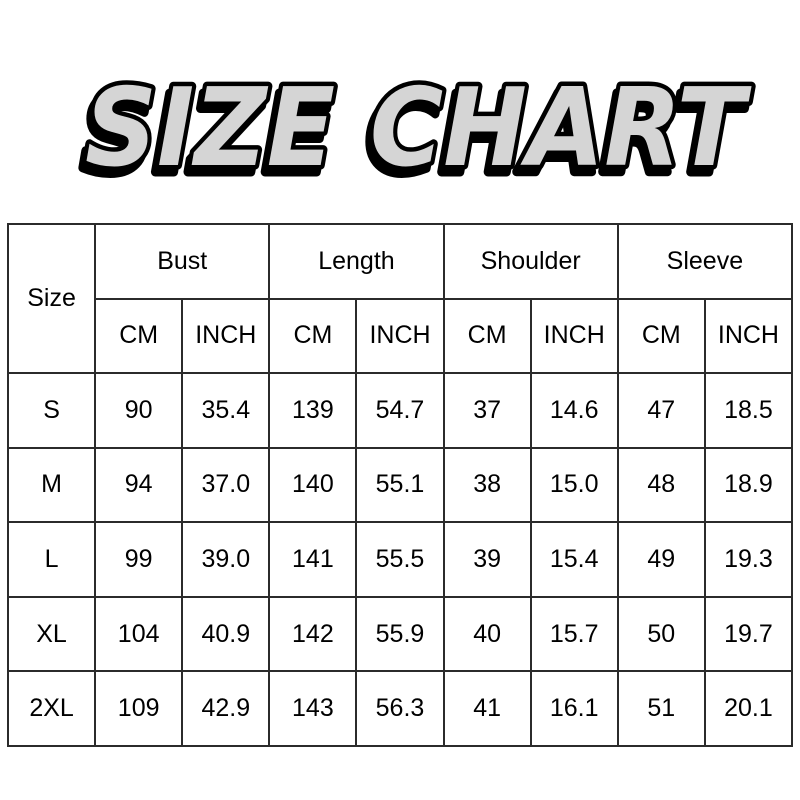 This screenshot has width=800, height=800. Describe the element at coordinates (313, 410) in the screenshot. I see `value-cell: 139` at that location.